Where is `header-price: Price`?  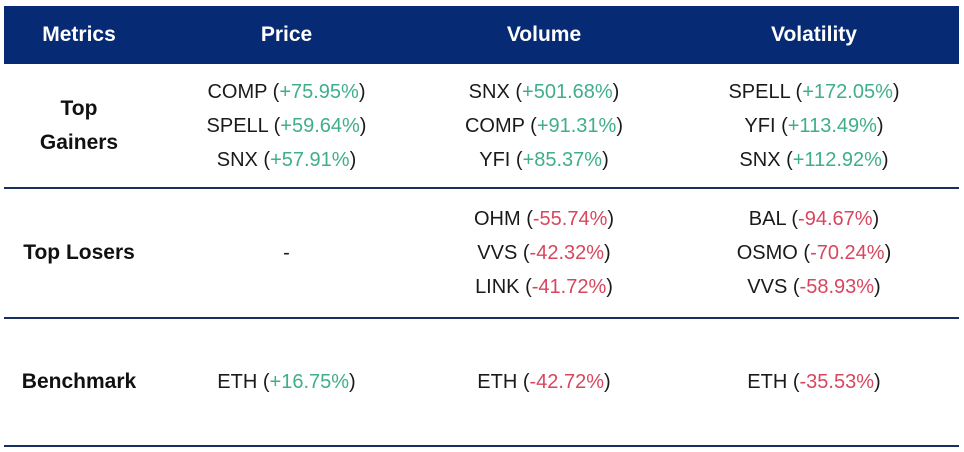
header-price: Price is located at coordinates (286, 34).